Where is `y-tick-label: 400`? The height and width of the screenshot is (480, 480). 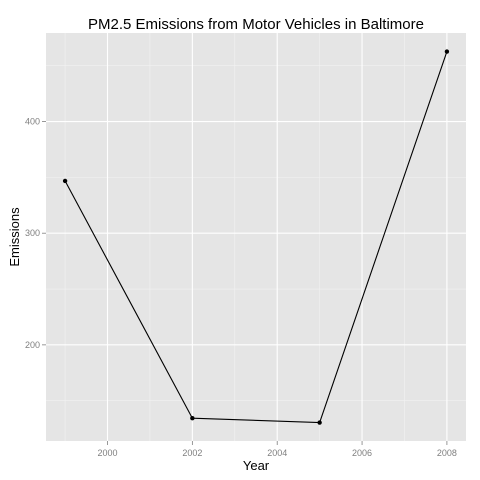
y-tick-label: 400 is located at coordinates (32, 122).